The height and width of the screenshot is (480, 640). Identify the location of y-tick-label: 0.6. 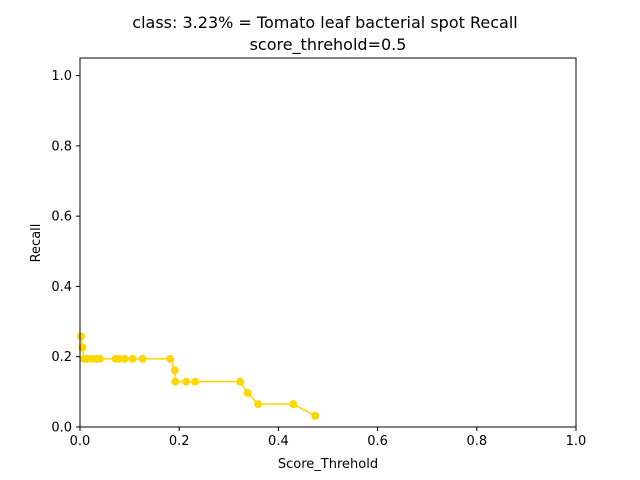
(61, 217).